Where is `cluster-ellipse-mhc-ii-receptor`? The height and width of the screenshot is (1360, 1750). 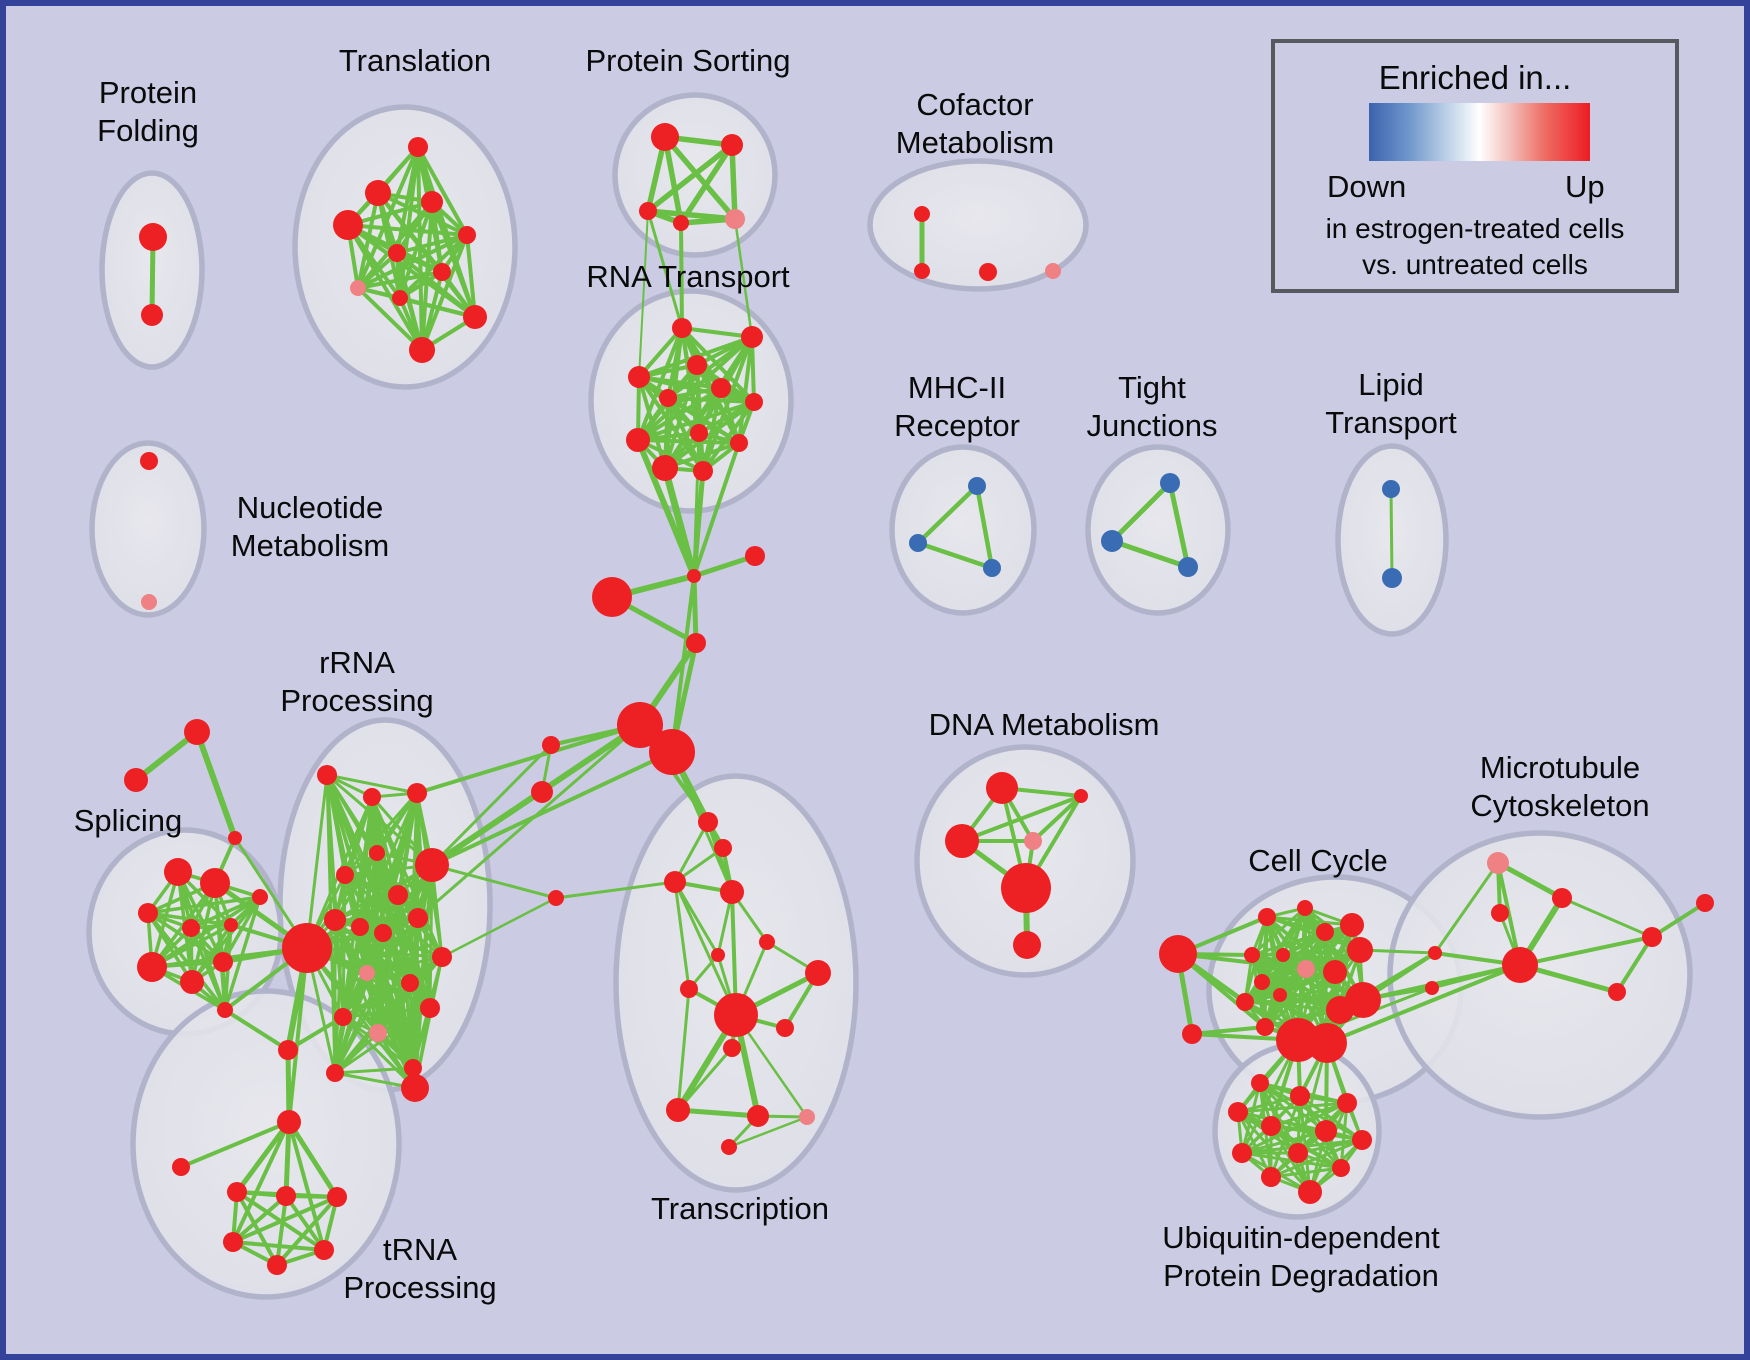 cluster-ellipse-mhc-ii-receptor is located at coordinates (963, 530).